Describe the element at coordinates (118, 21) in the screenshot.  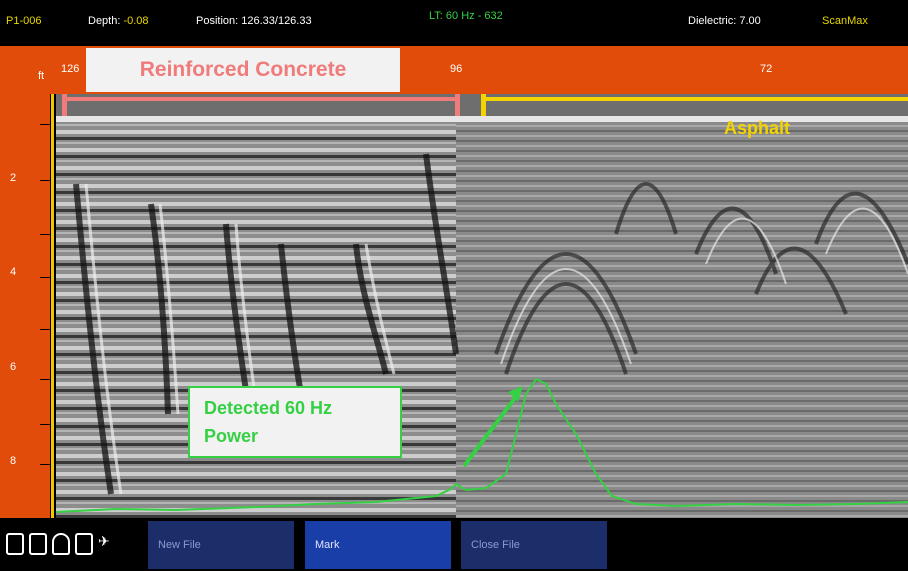
I see `depth-readout: Depth: -0.08` at that location.